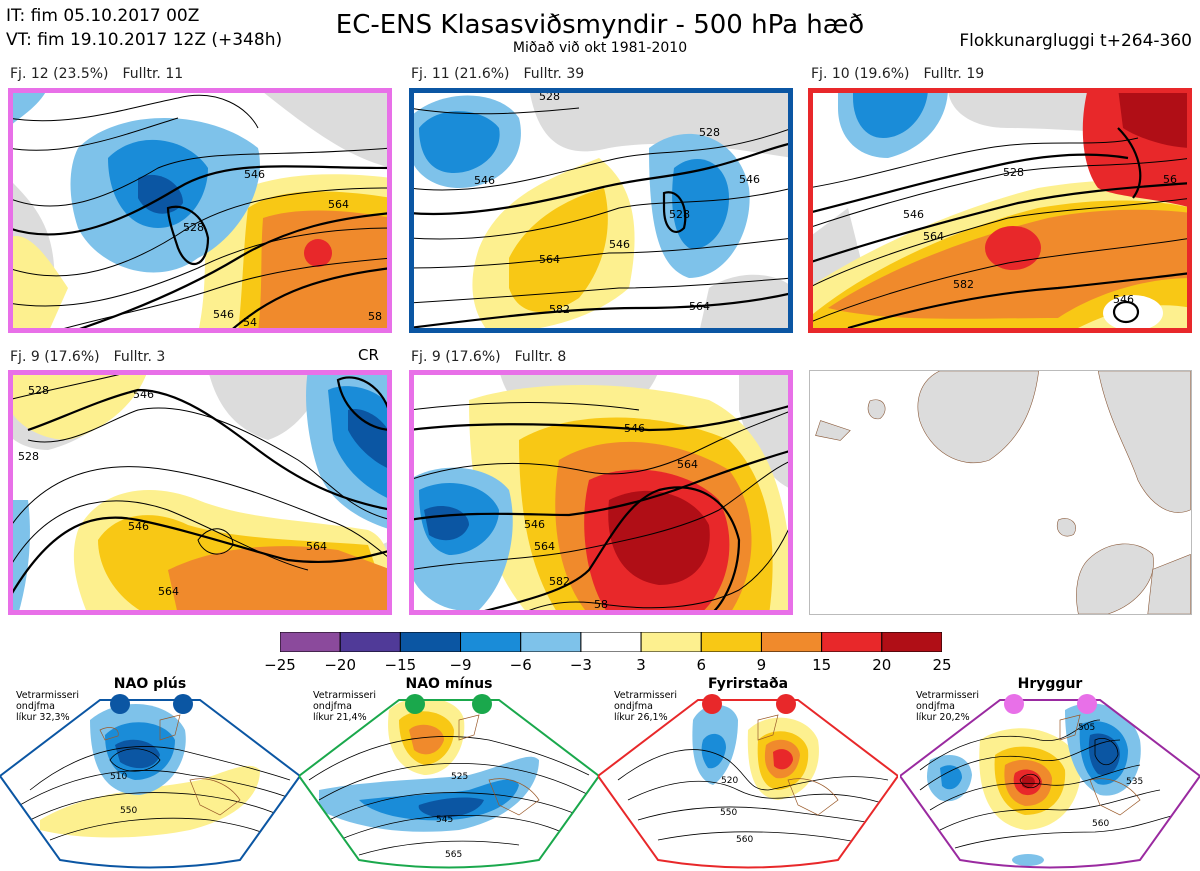 This screenshot has width=1200, height=871. Describe the element at coordinates (1050, 775) in the screenshot. I see `regime-thumbnail-4: 505 535 560` at that location.